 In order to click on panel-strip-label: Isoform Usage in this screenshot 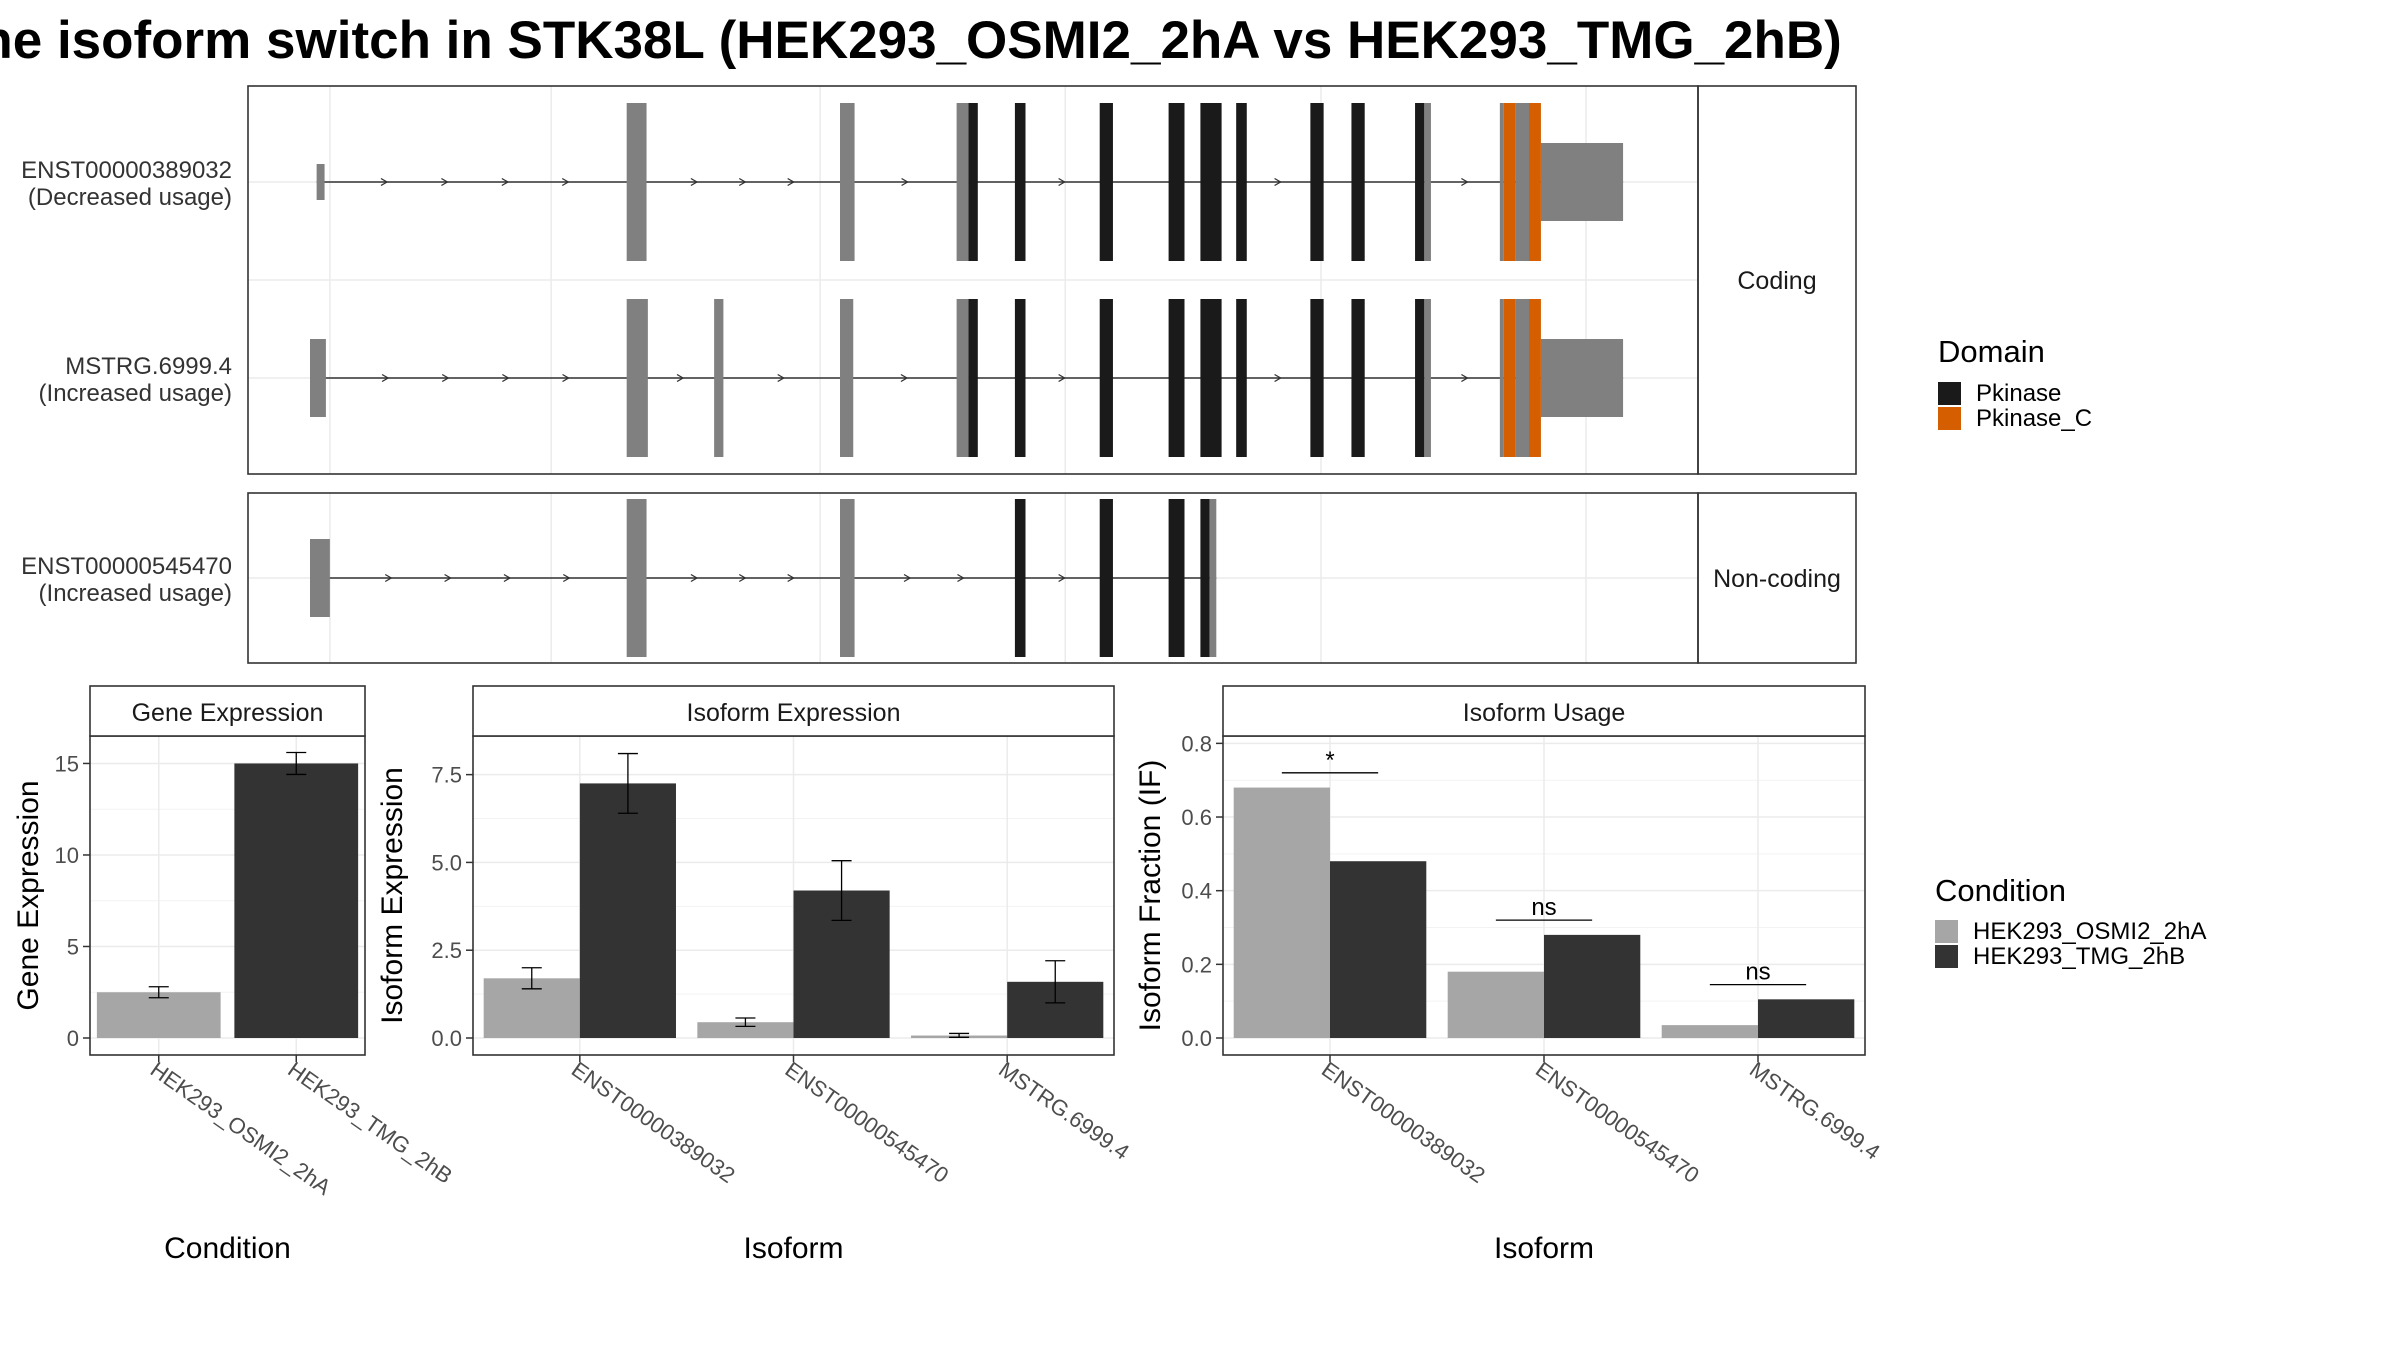, I will do `click(1544, 713)`.